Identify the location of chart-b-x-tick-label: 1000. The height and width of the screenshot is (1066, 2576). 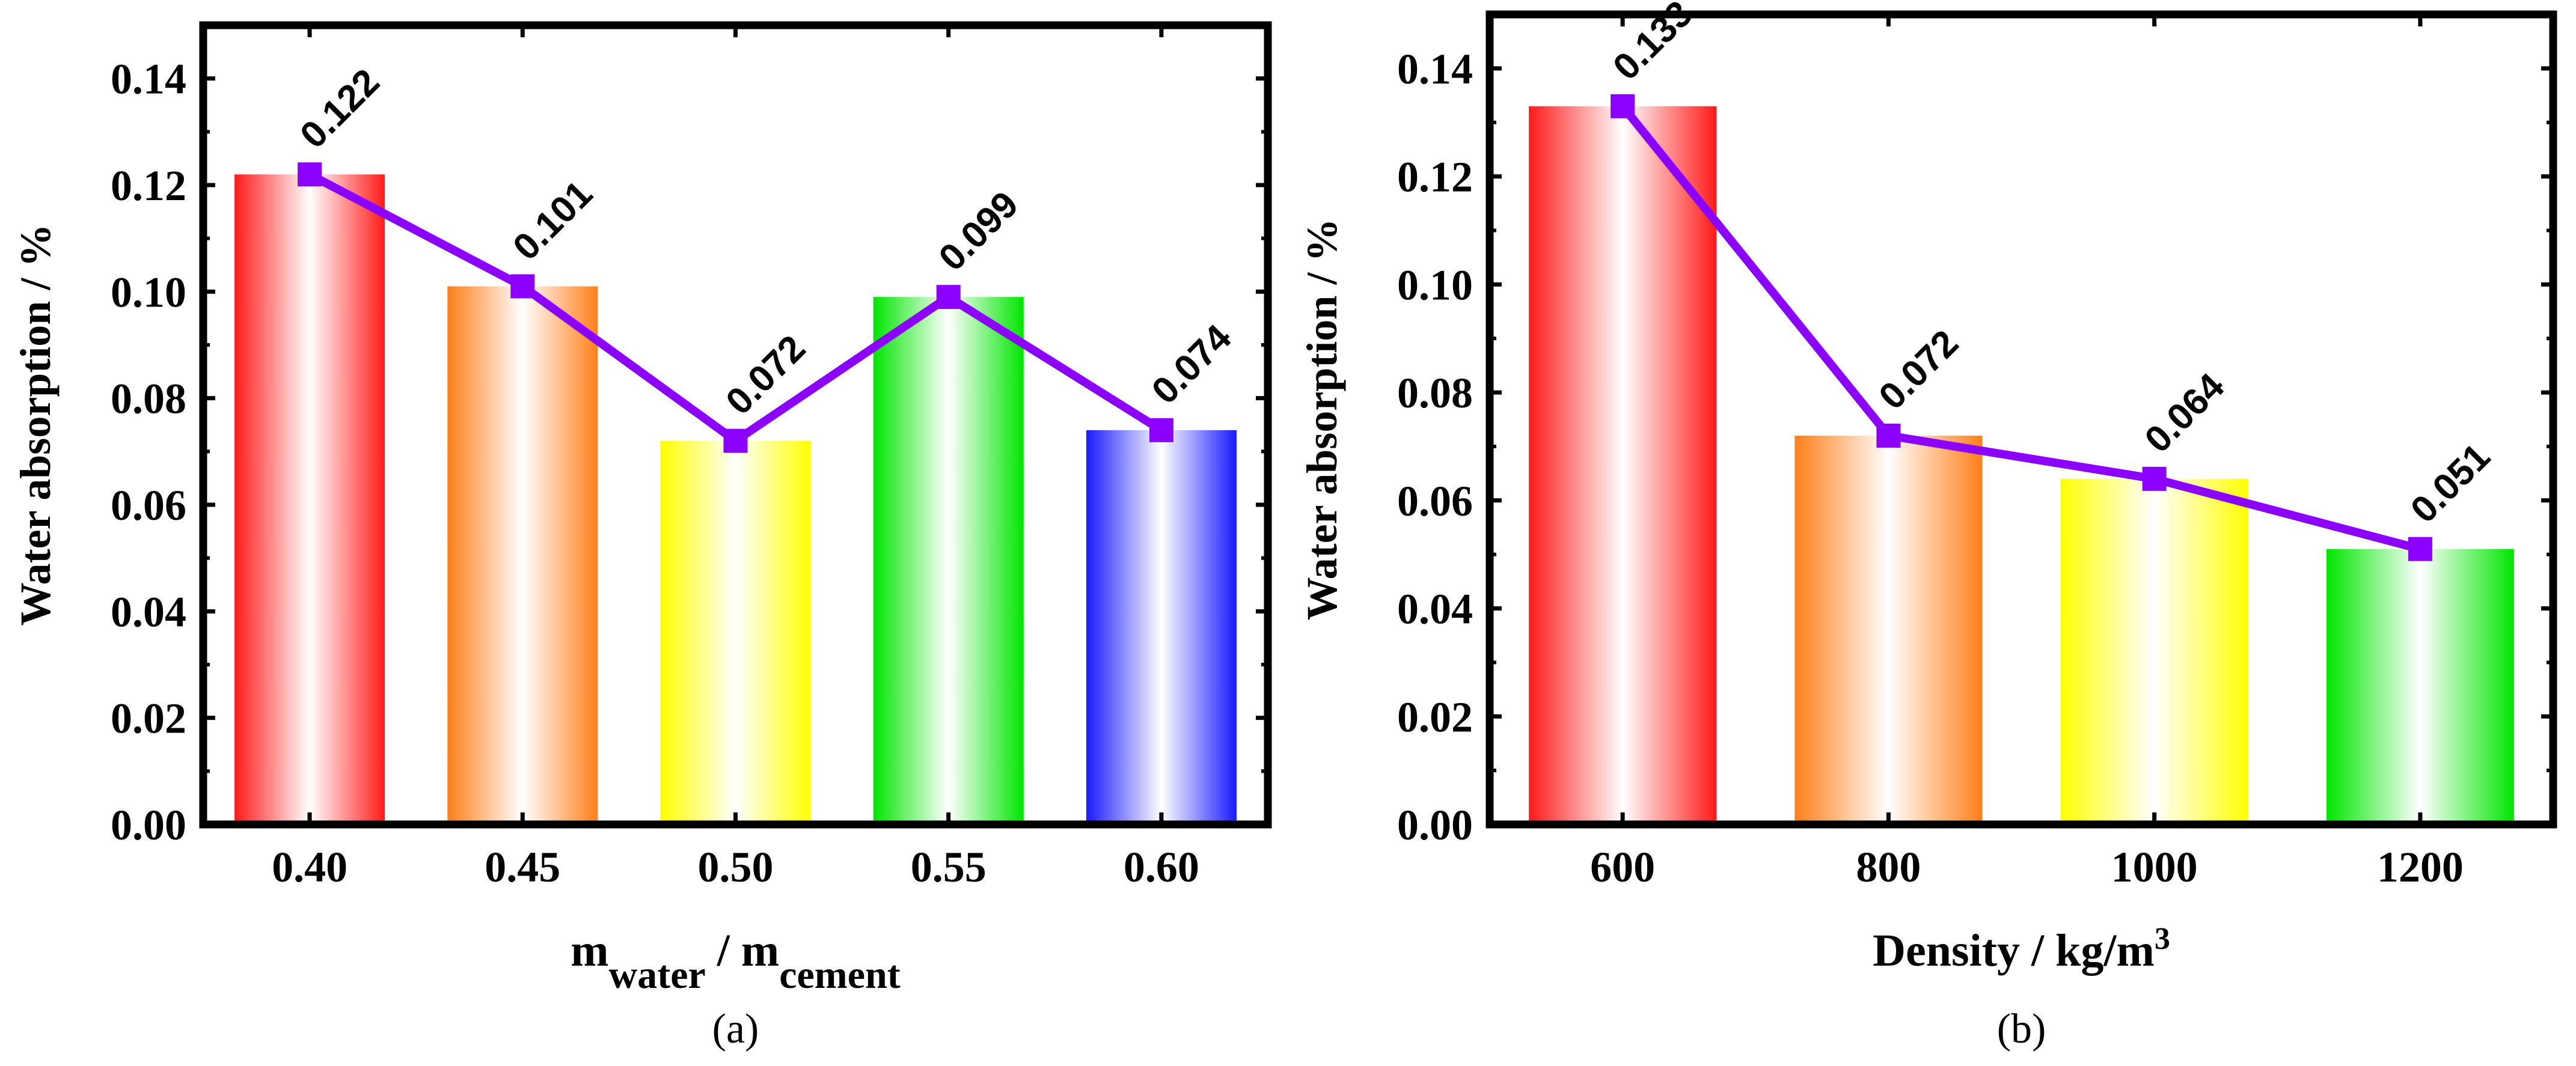
(2154, 867).